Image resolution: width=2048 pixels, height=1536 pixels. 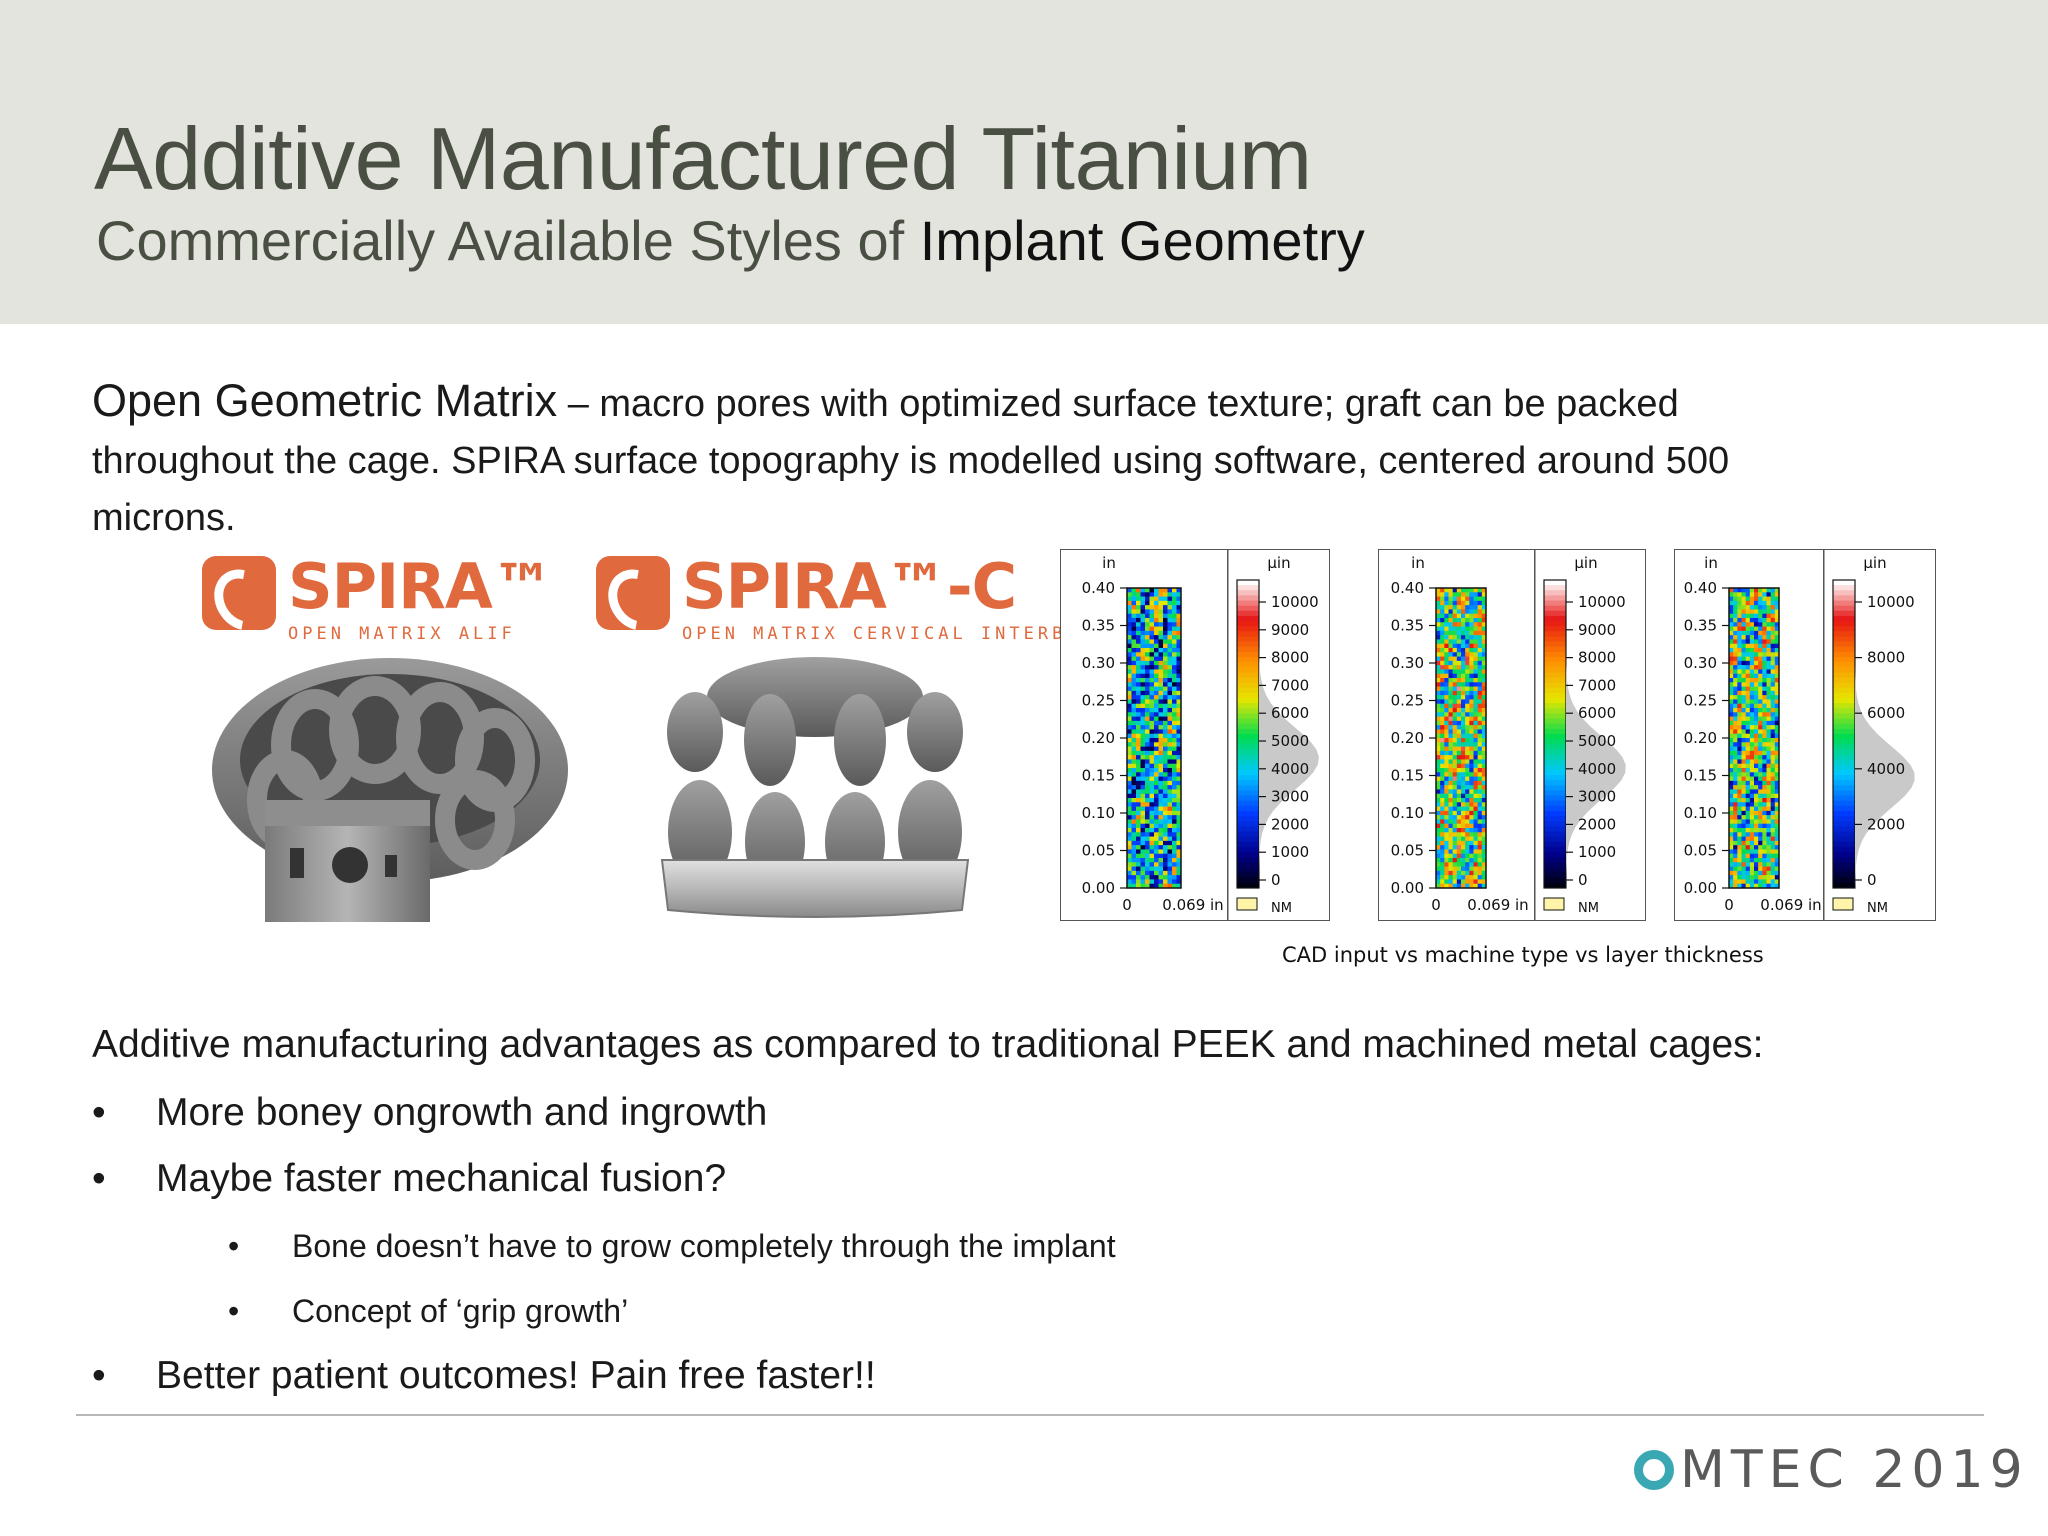 I want to click on y-tick-label: 0.10, so click(x=1700, y=813).